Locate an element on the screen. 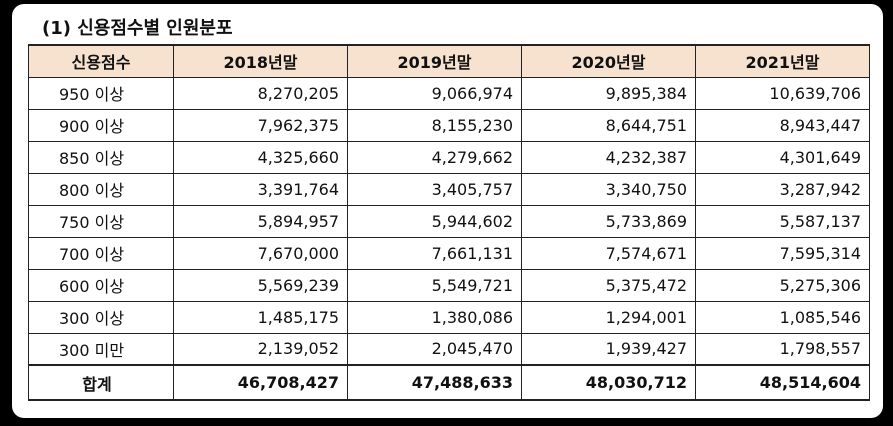 This screenshot has height=426, width=893. cell-value: 7,574,671 is located at coordinates (608, 253).